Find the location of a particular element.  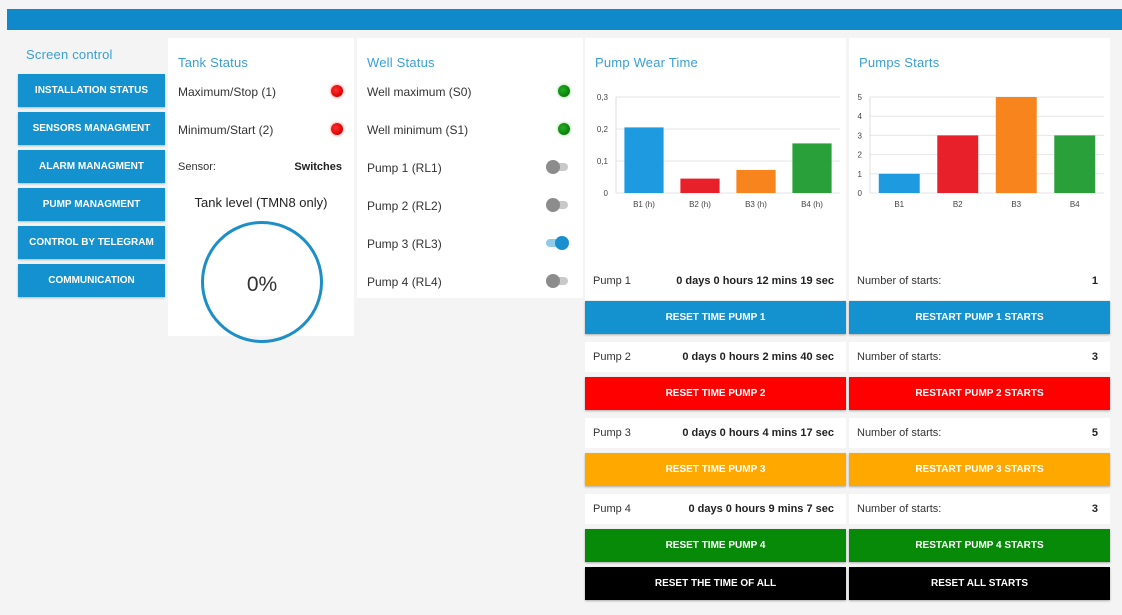

wear-chart-x-tick: B2 (h) is located at coordinates (700, 204).